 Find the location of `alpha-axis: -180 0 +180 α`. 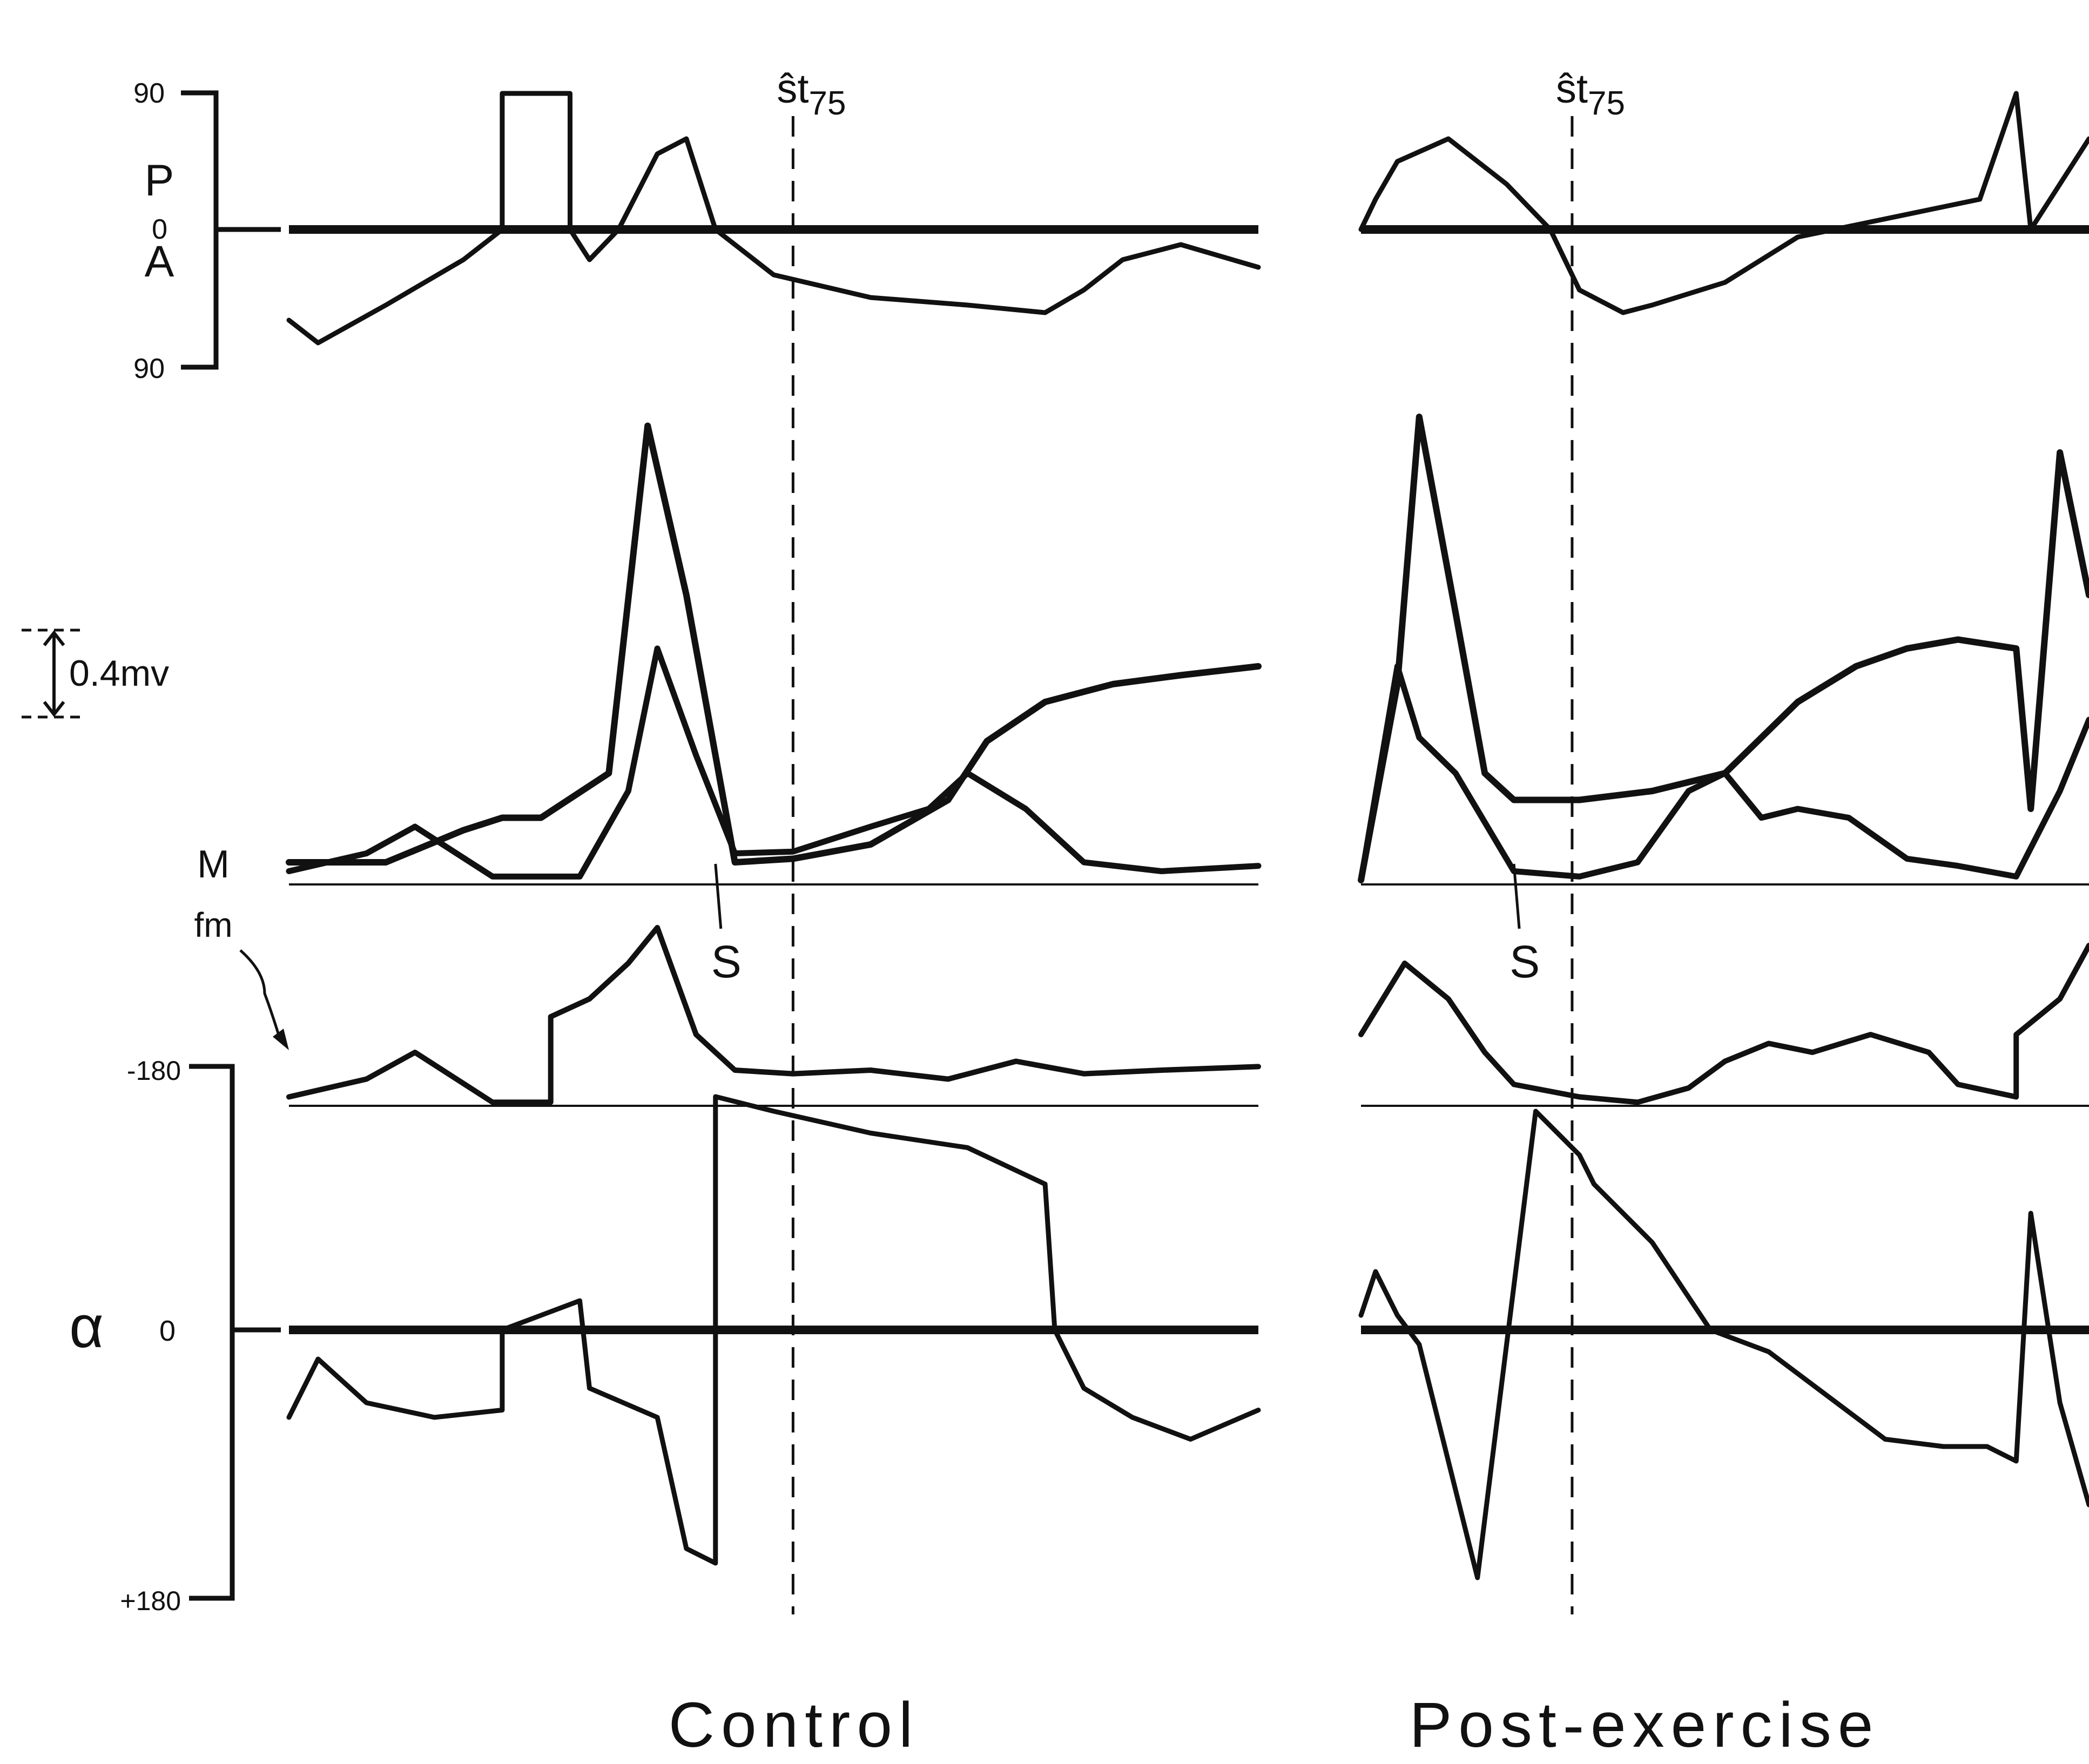

alpha-axis: -180 0 +180 α is located at coordinates (175, 1336).